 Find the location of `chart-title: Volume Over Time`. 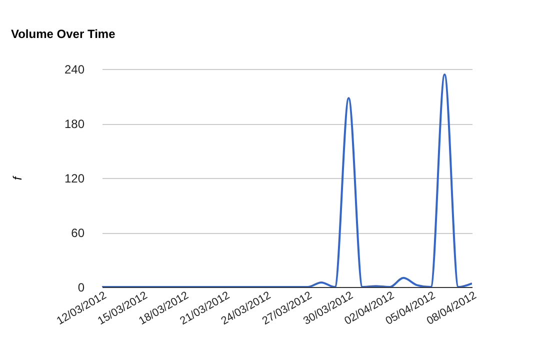

chart-title: Volume Over Time is located at coordinates (63, 34).